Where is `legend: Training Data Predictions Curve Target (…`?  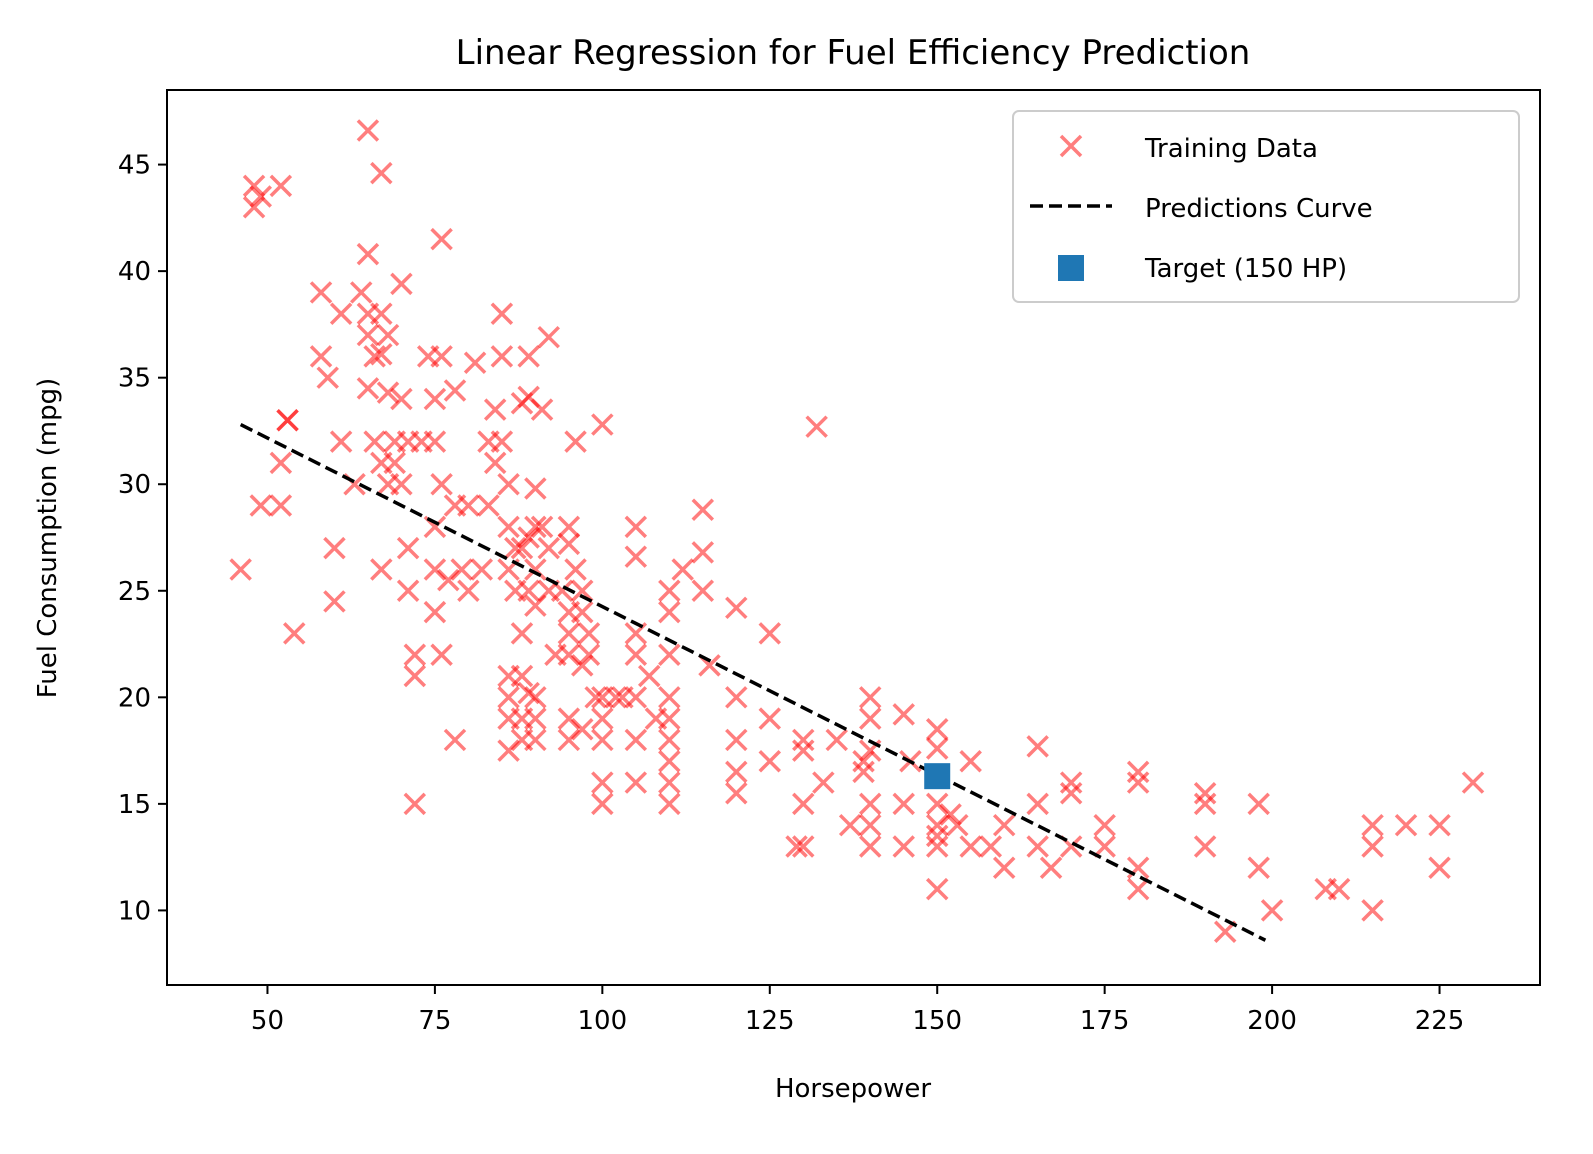
legend: Training Data Predictions Curve Target (… is located at coordinates (1266, 206).